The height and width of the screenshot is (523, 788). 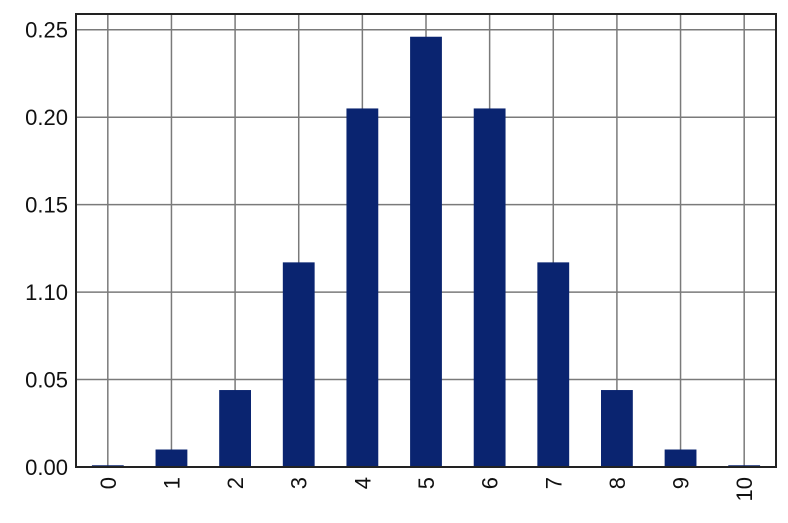 What do you see at coordinates (46, 117) in the screenshot?
I see `y-tick-label: 0.20` at bounding box center [46, 117].